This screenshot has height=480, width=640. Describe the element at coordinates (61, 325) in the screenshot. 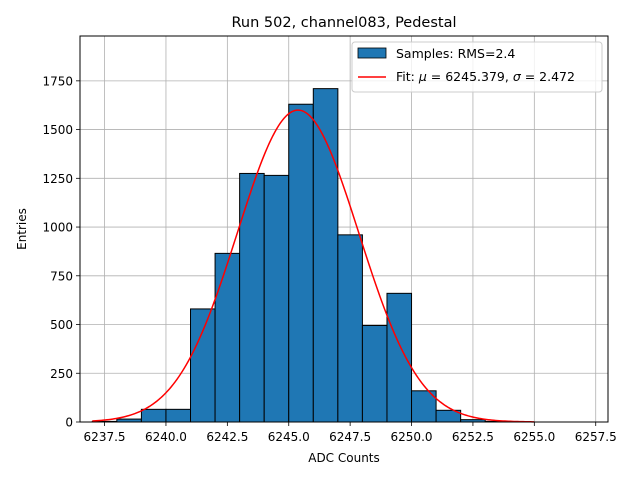

I see `y-tick-label: 500` at that location.